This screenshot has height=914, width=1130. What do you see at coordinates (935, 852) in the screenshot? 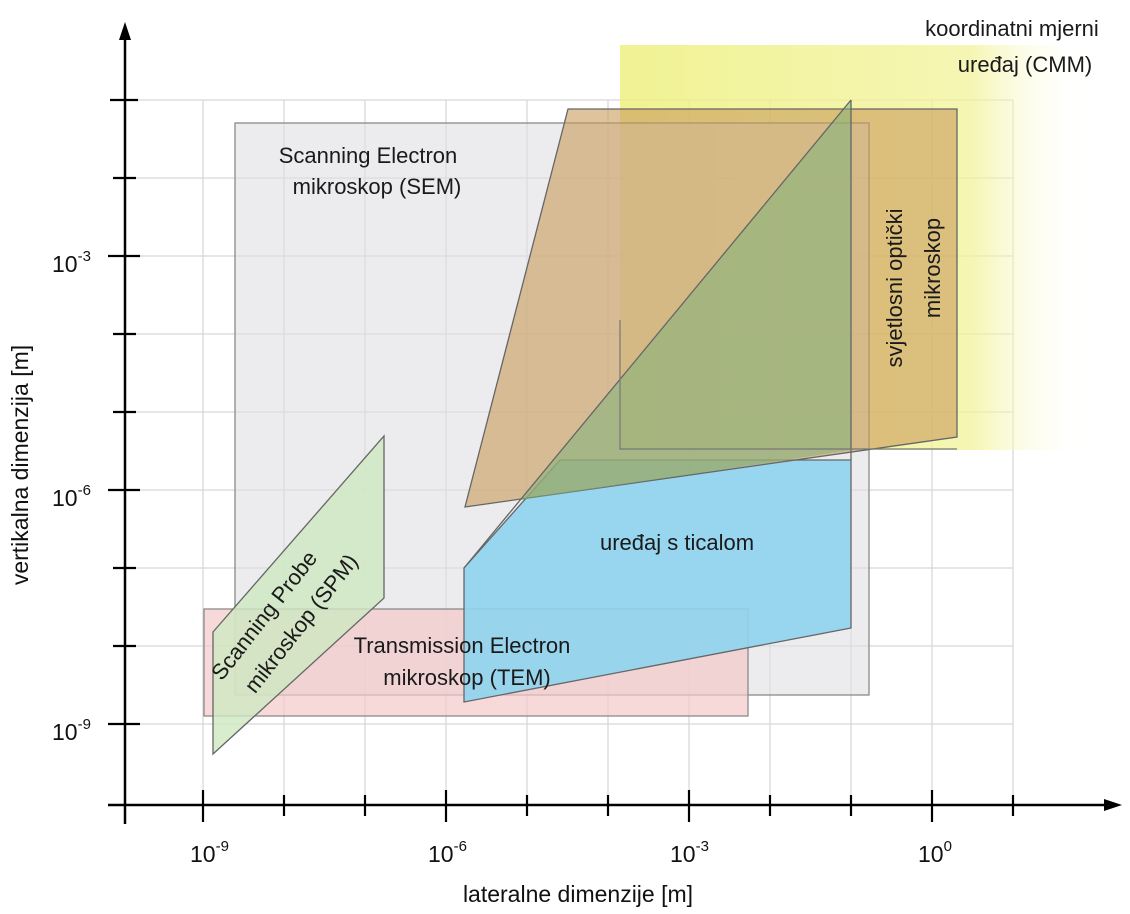
I see `x-tick-label-1e0: 10⁰` at bounding box center [935, 852].